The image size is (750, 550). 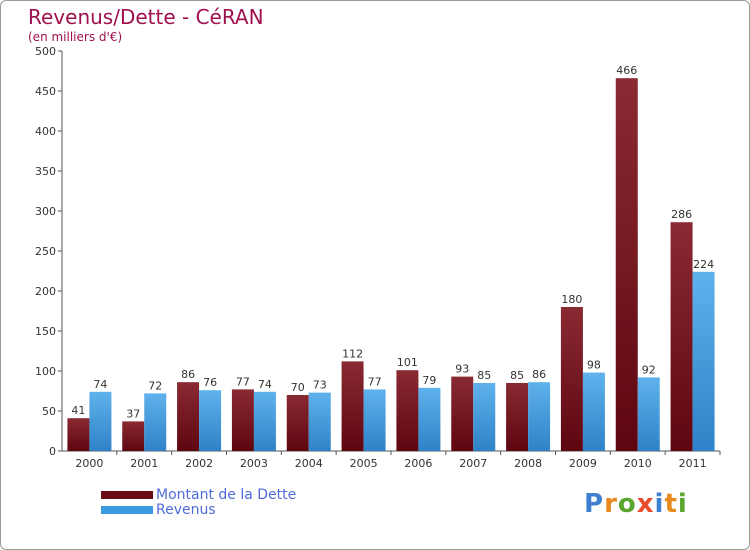 What do you see at coordinates (188, 374) in the screenshot?
I see `data-label-dette: 86` at bounding box center [188, 374].